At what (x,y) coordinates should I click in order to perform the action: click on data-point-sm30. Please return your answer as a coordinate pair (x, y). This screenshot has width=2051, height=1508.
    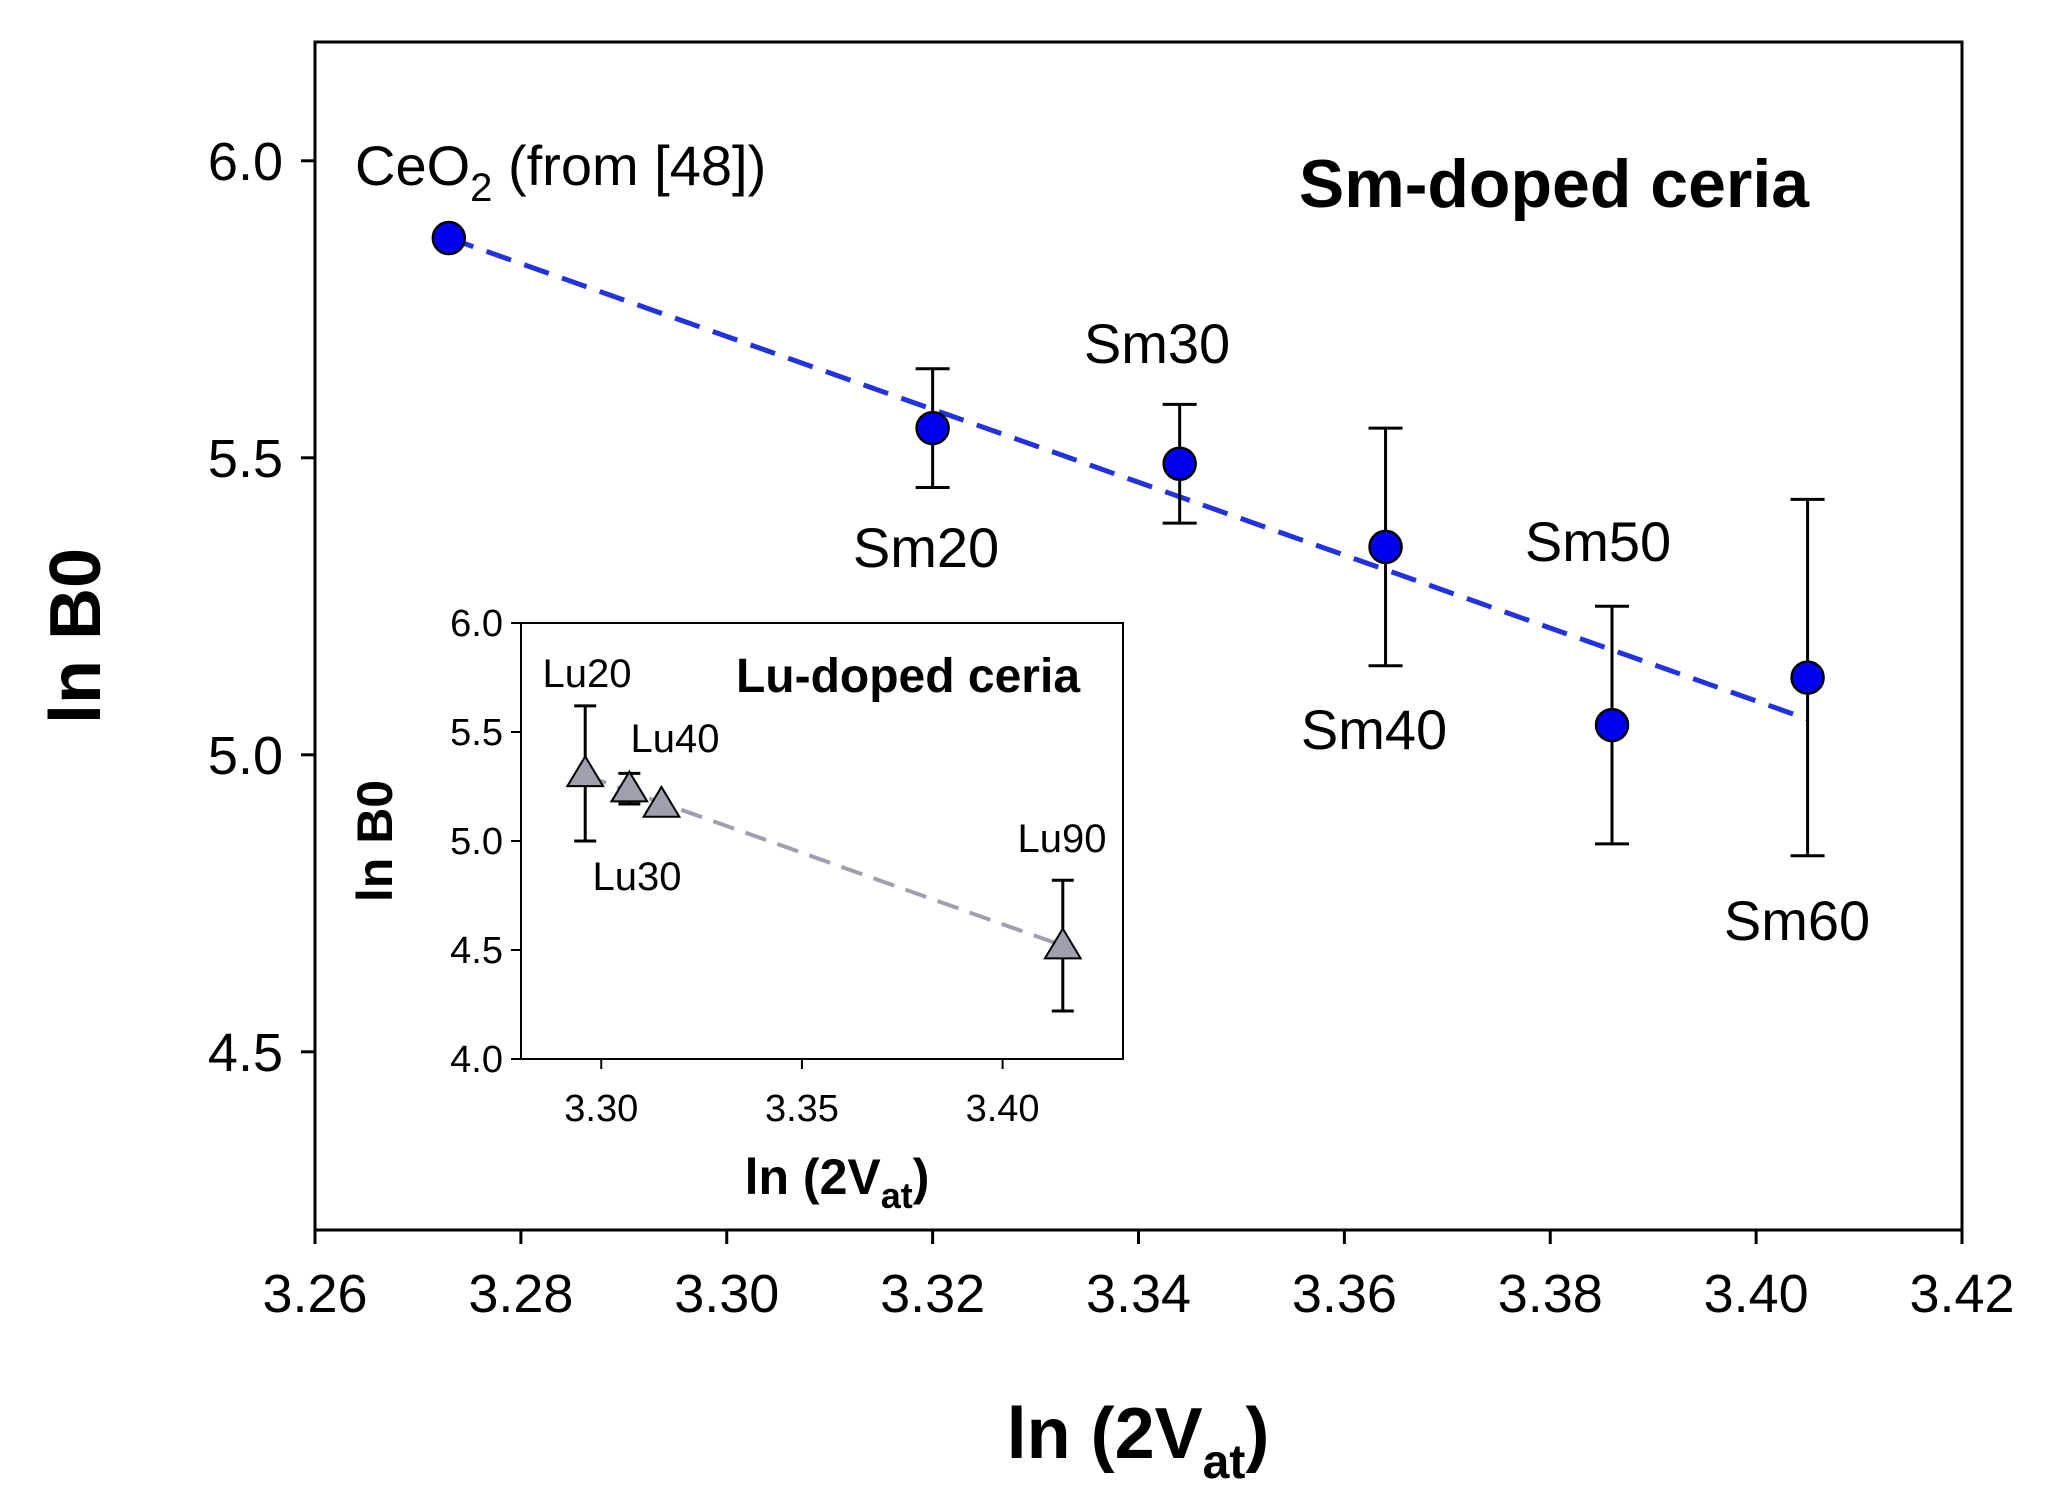
    Looking at the image, I should click on (1179, 463).